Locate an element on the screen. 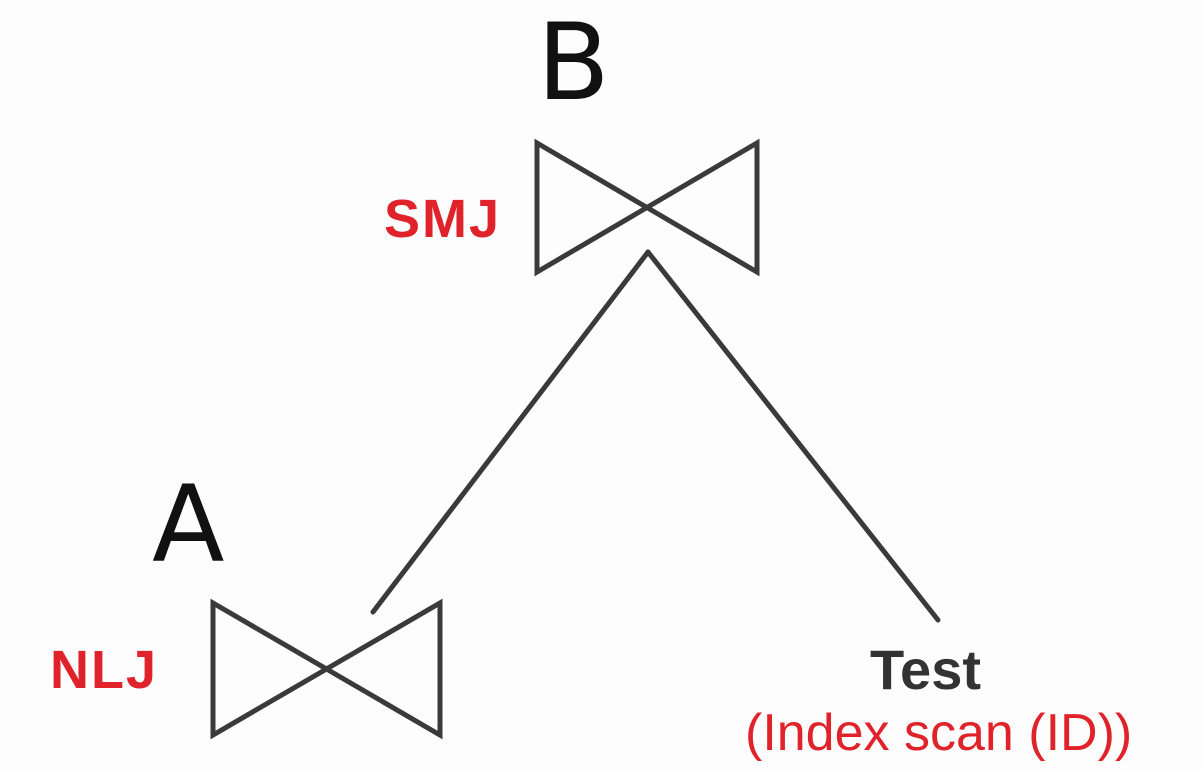 Image resolution: width=1202 pixels, height=770 pixels. nlj-label: NLJ is located at coordinates (104, 670).